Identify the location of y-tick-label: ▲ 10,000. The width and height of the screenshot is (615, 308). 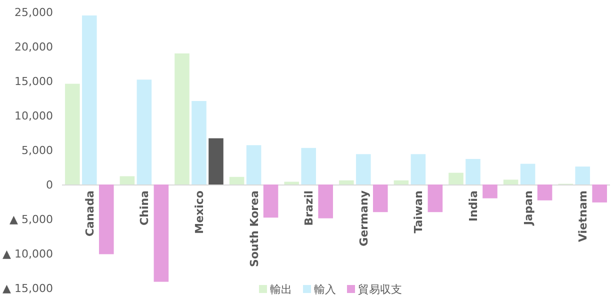
(27, 254).